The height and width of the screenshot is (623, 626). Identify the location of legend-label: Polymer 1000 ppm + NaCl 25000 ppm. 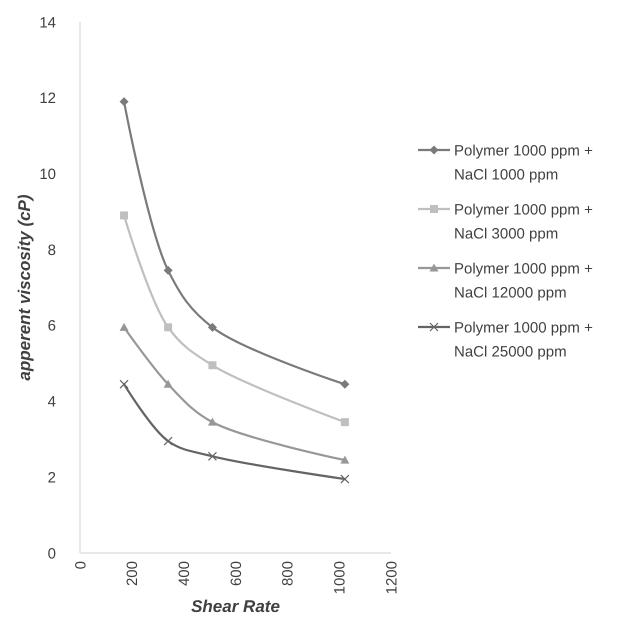
(524, 339).